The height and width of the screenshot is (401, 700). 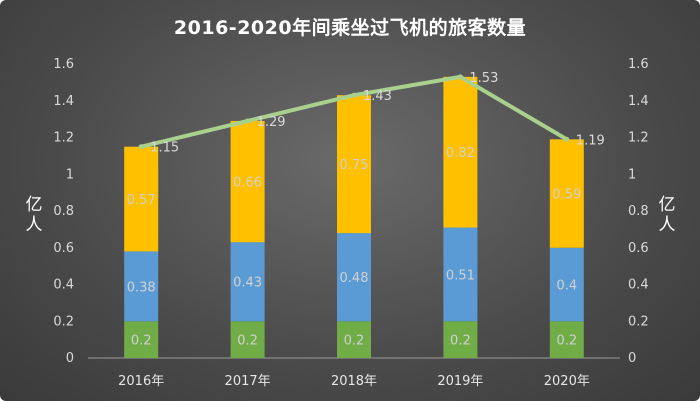 What do you see at coordinates (63, 64) in the screenshot?
I see `y-tick-left: 1.6` at bounding box center [63, 64].